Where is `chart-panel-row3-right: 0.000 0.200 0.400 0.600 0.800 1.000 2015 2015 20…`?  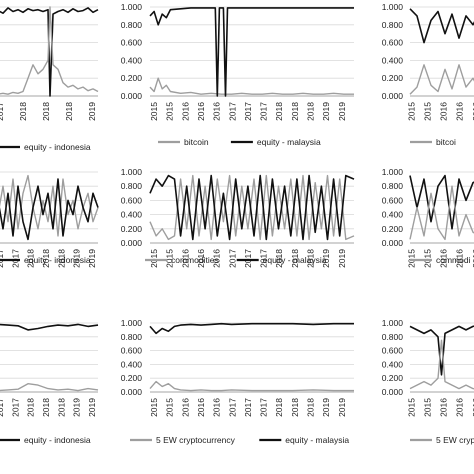 chart-panel-row3-right: 0.000 0.200 0.400 0.600 0.800 1.000 2015 2015 20… is located at coordinates (428, 381).